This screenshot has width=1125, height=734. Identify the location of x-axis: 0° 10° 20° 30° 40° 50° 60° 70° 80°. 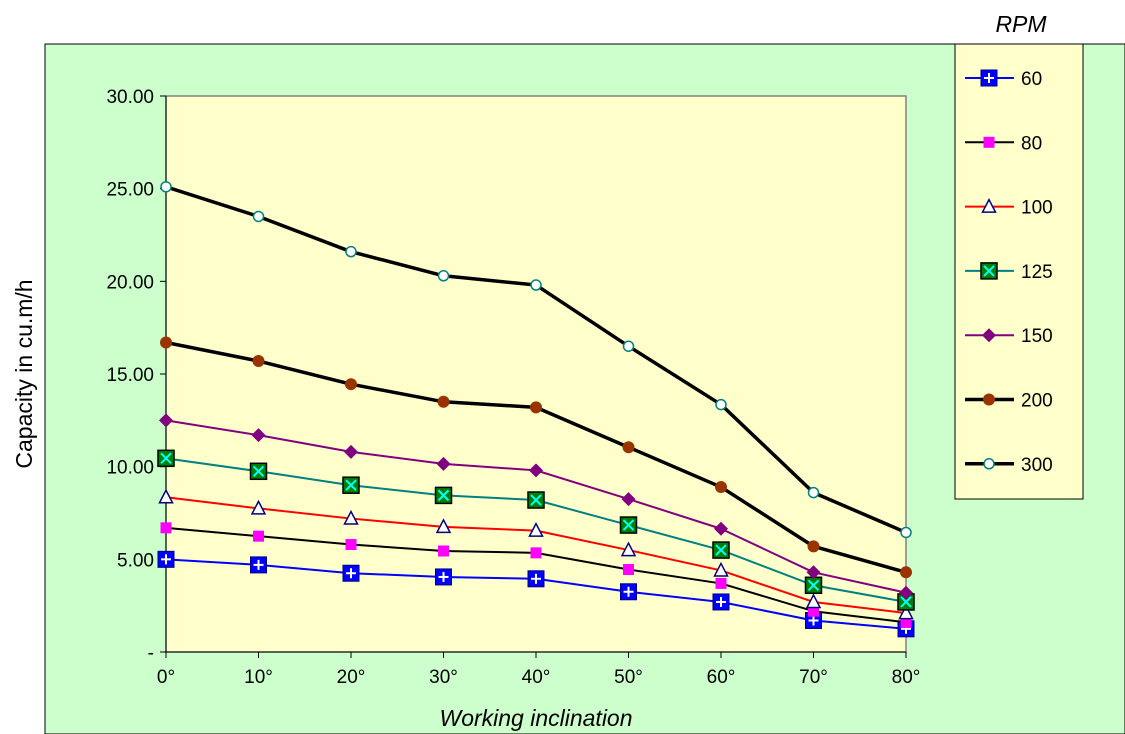
(539, 669).